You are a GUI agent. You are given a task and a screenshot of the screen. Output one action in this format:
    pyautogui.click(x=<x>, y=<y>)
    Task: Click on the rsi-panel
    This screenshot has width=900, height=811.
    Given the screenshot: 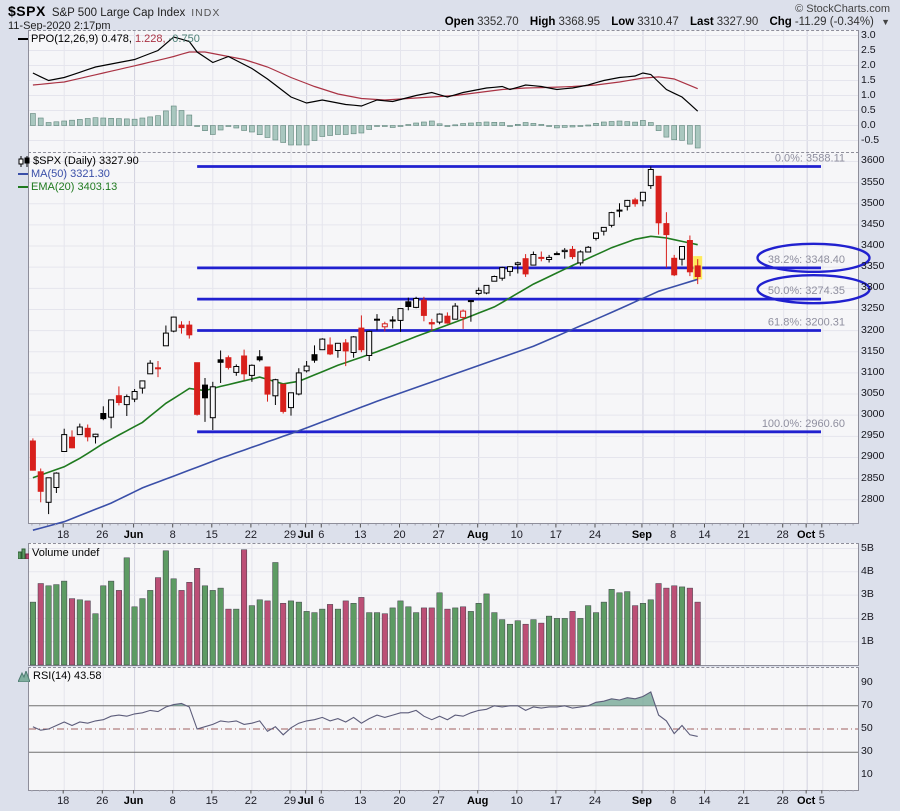 What is the action you would take?
    pyautogui.click(x=443, y=729)
    